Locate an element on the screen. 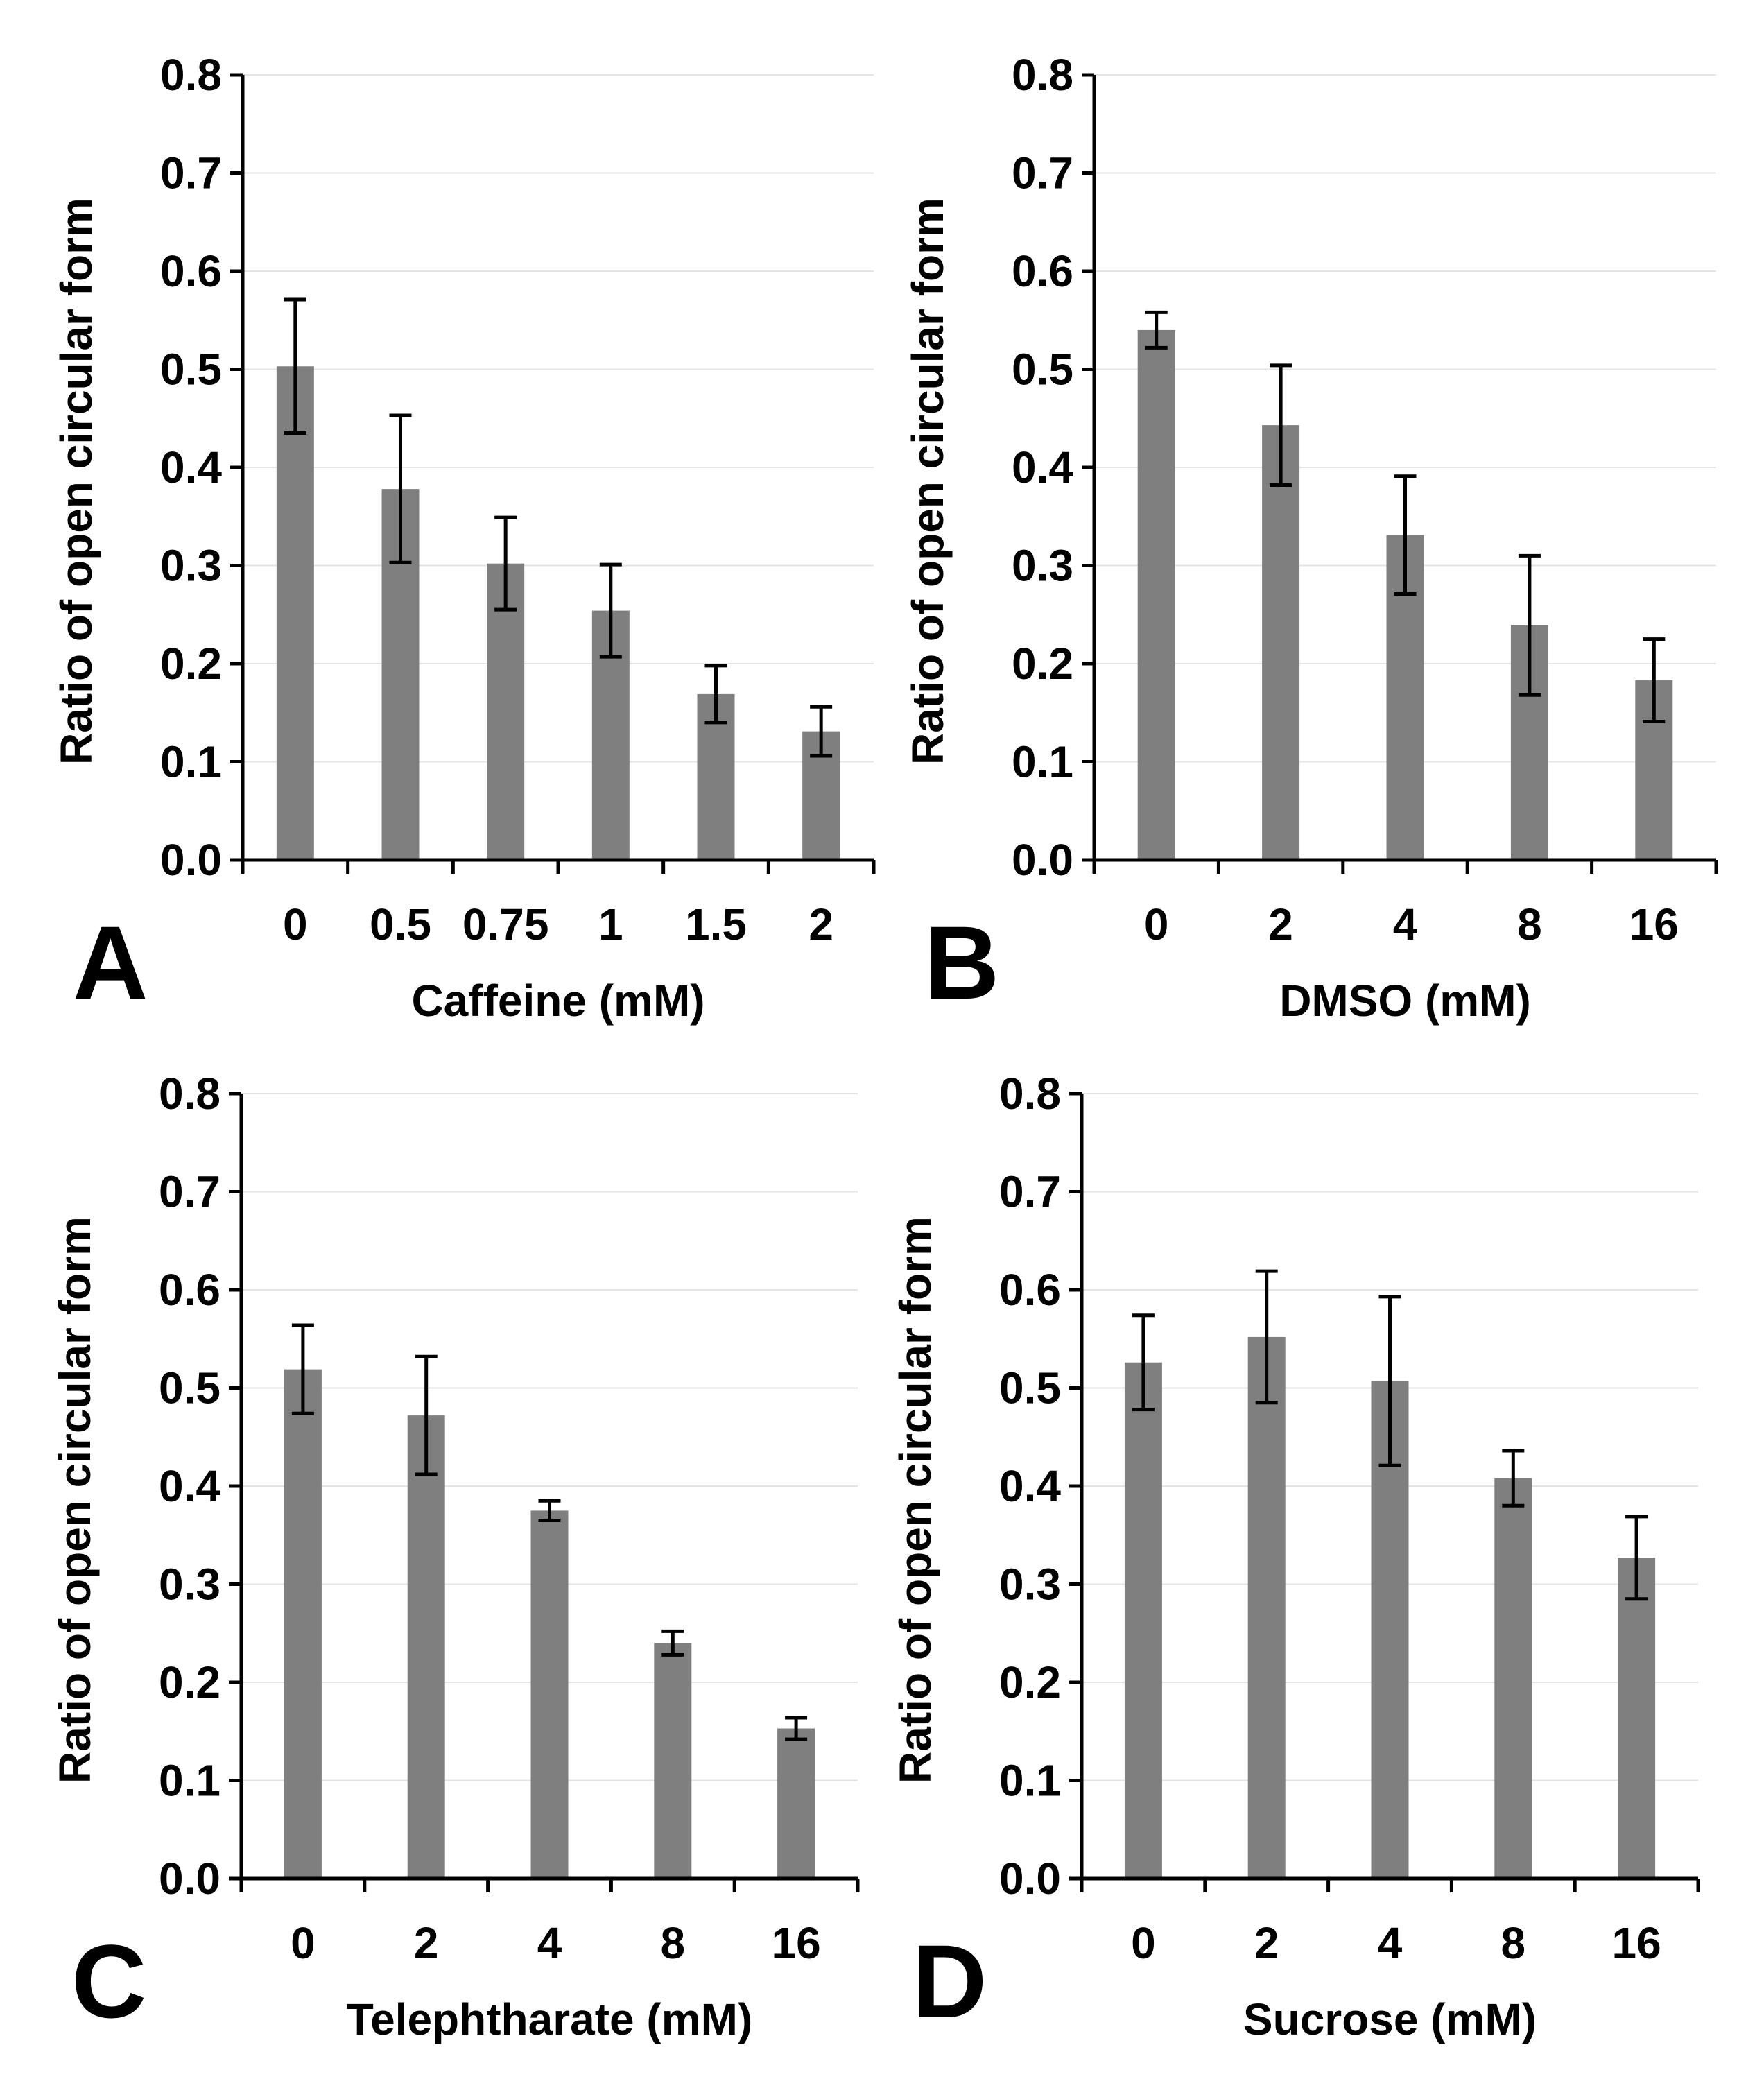 The width and height of the screenshot is (1764, 2088). x-tick-label: 1 is located at coordinates (610, 924).